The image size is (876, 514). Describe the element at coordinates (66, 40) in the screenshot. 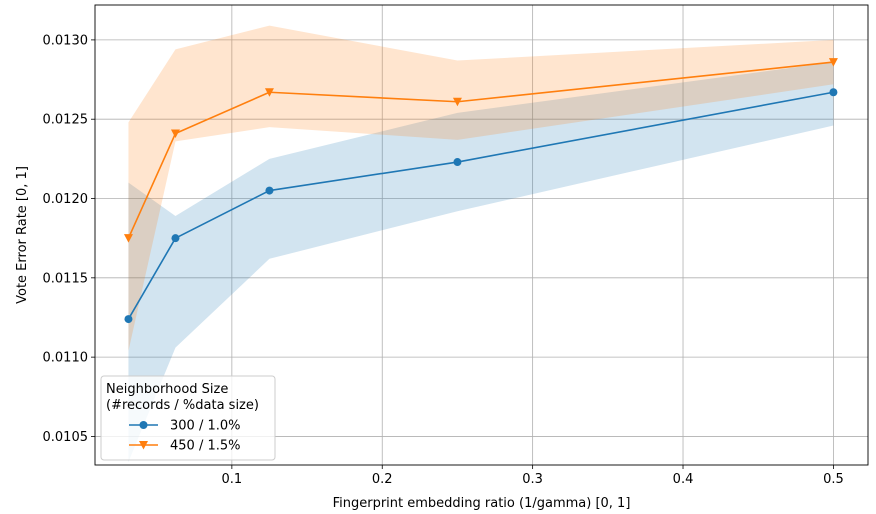

I see `y-tick-label: 0.0130` at that location.